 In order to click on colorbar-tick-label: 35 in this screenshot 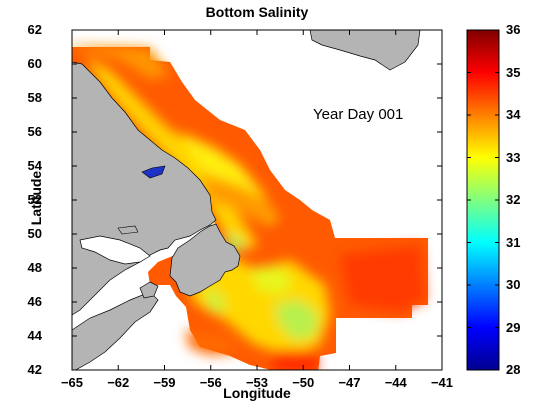, I will do `click(513, 72)`.